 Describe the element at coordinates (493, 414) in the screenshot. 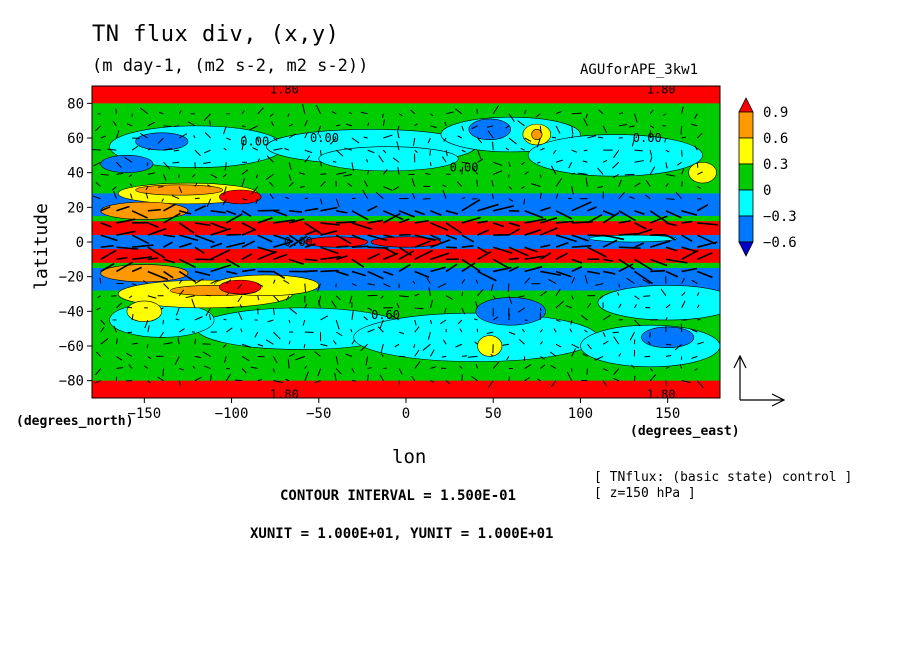

I see `x-tick-label-4: 50` at that location.